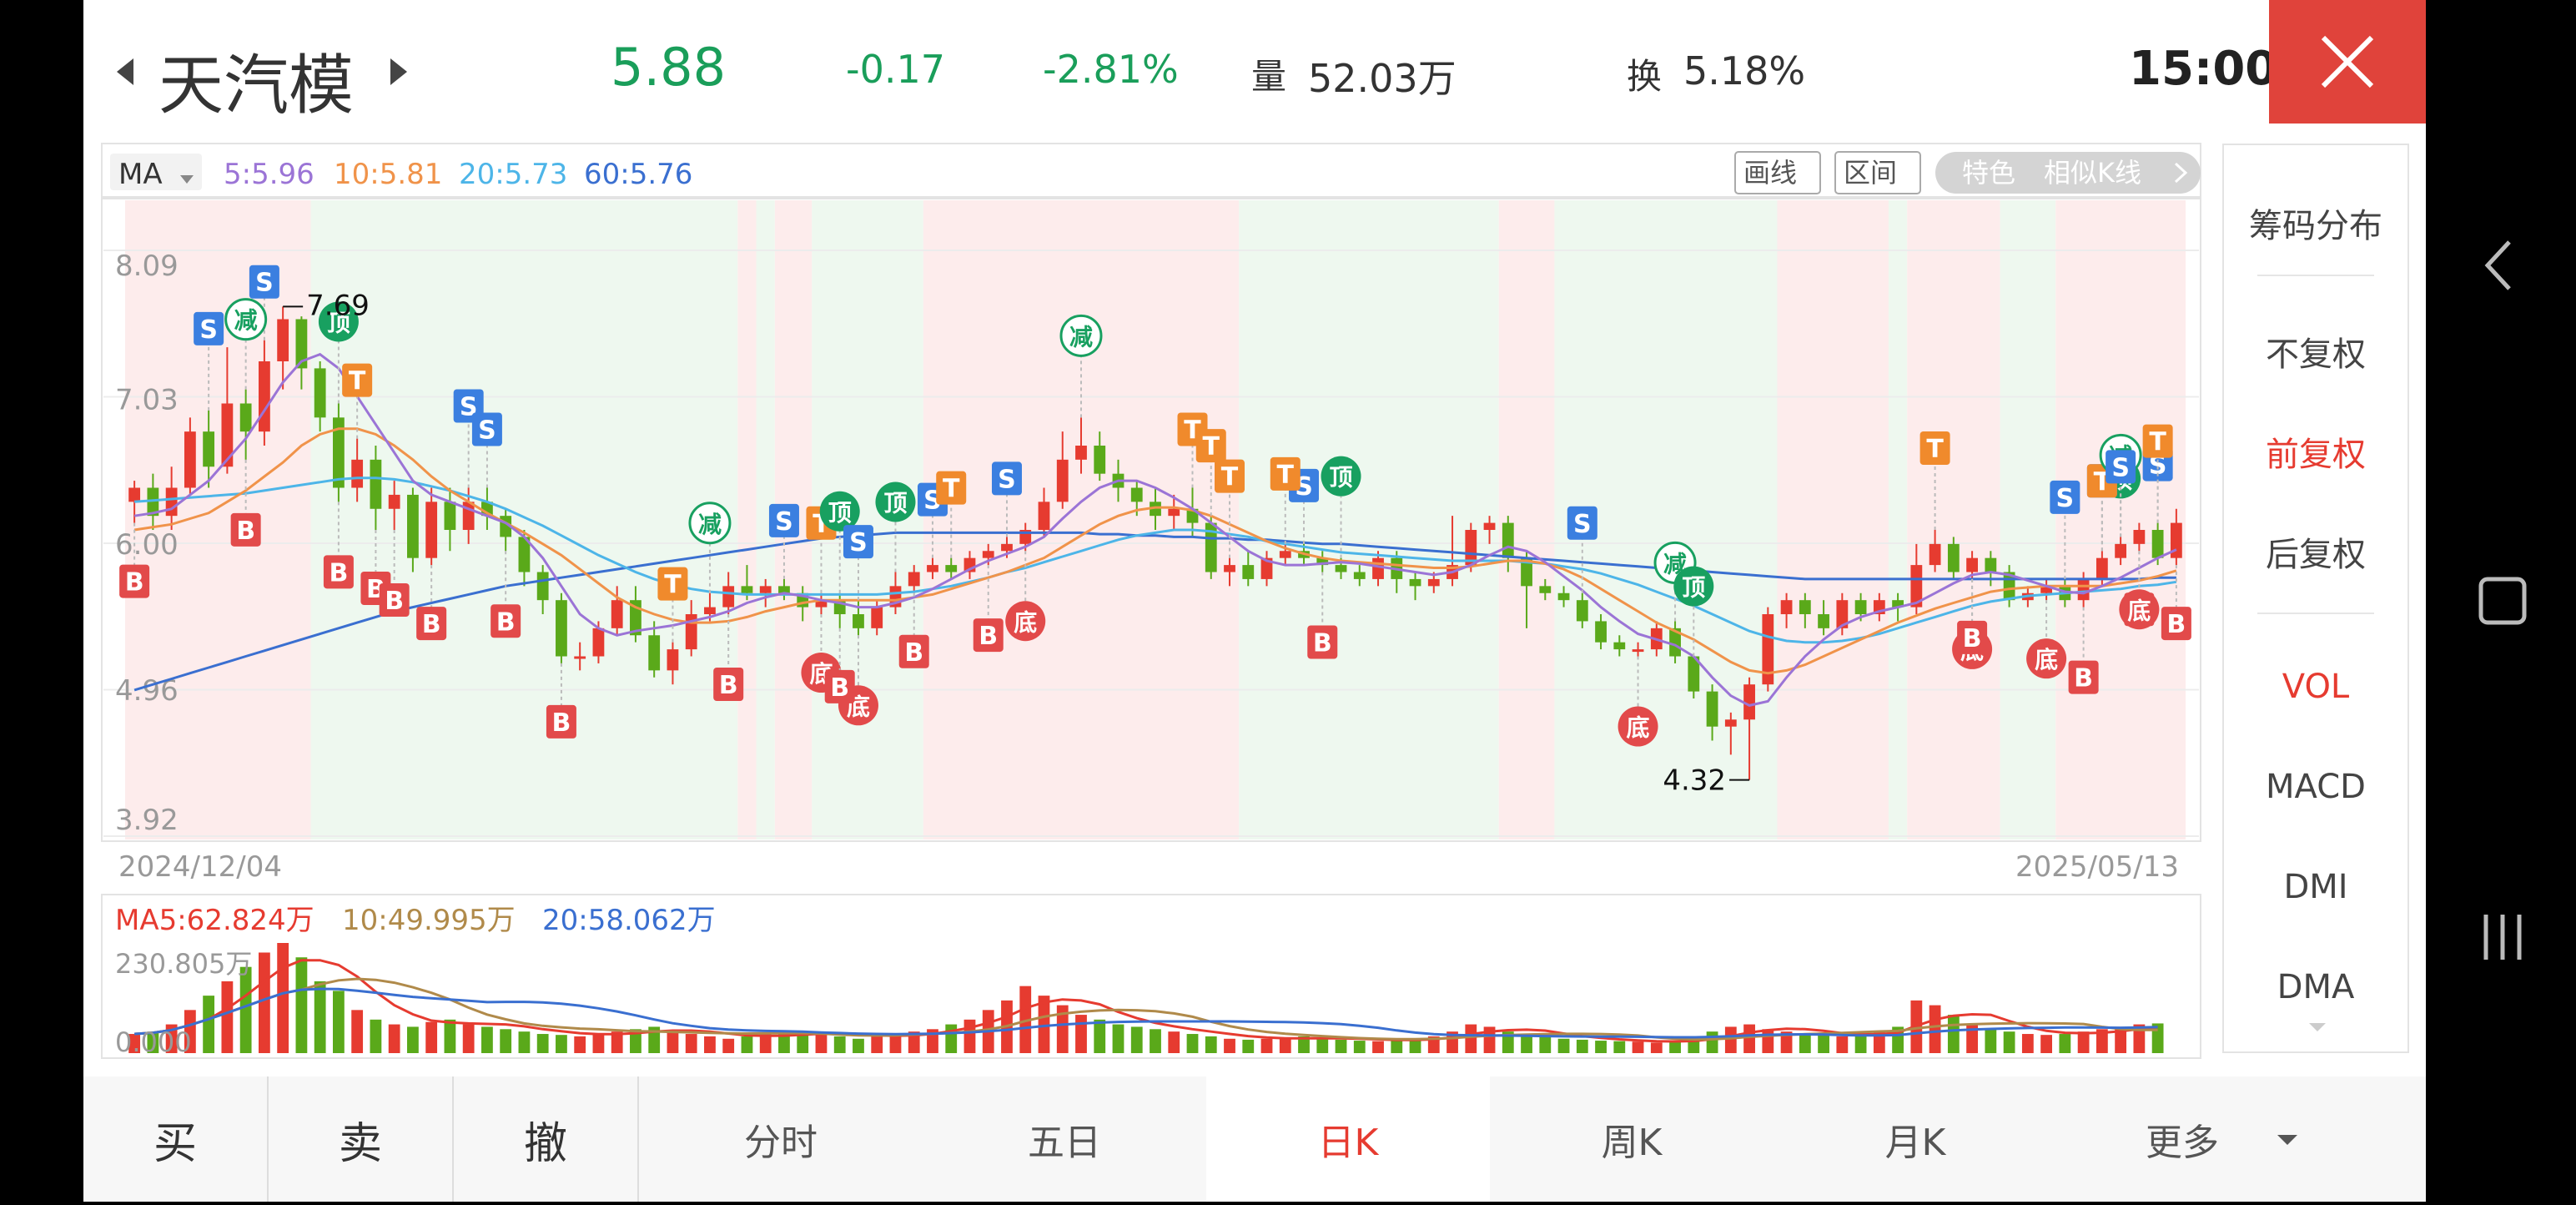  What do you see at coordinates (360, 1143) in the screenshot?
I see `sell-button: 卖` at bounding box center [360, 1143].